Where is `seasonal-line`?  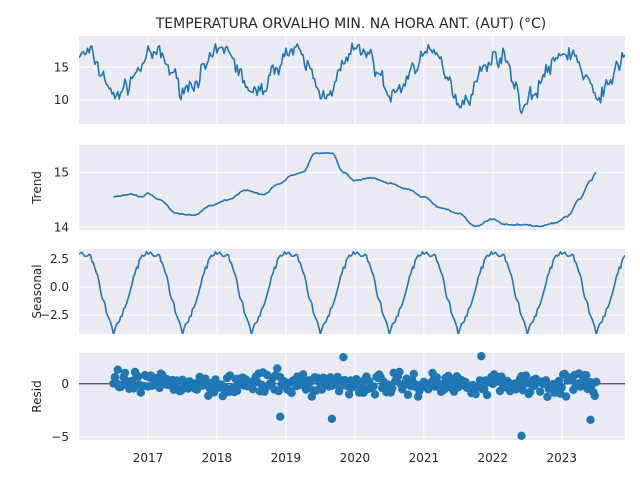 seasonal-line is located at coordinates (352, 292).